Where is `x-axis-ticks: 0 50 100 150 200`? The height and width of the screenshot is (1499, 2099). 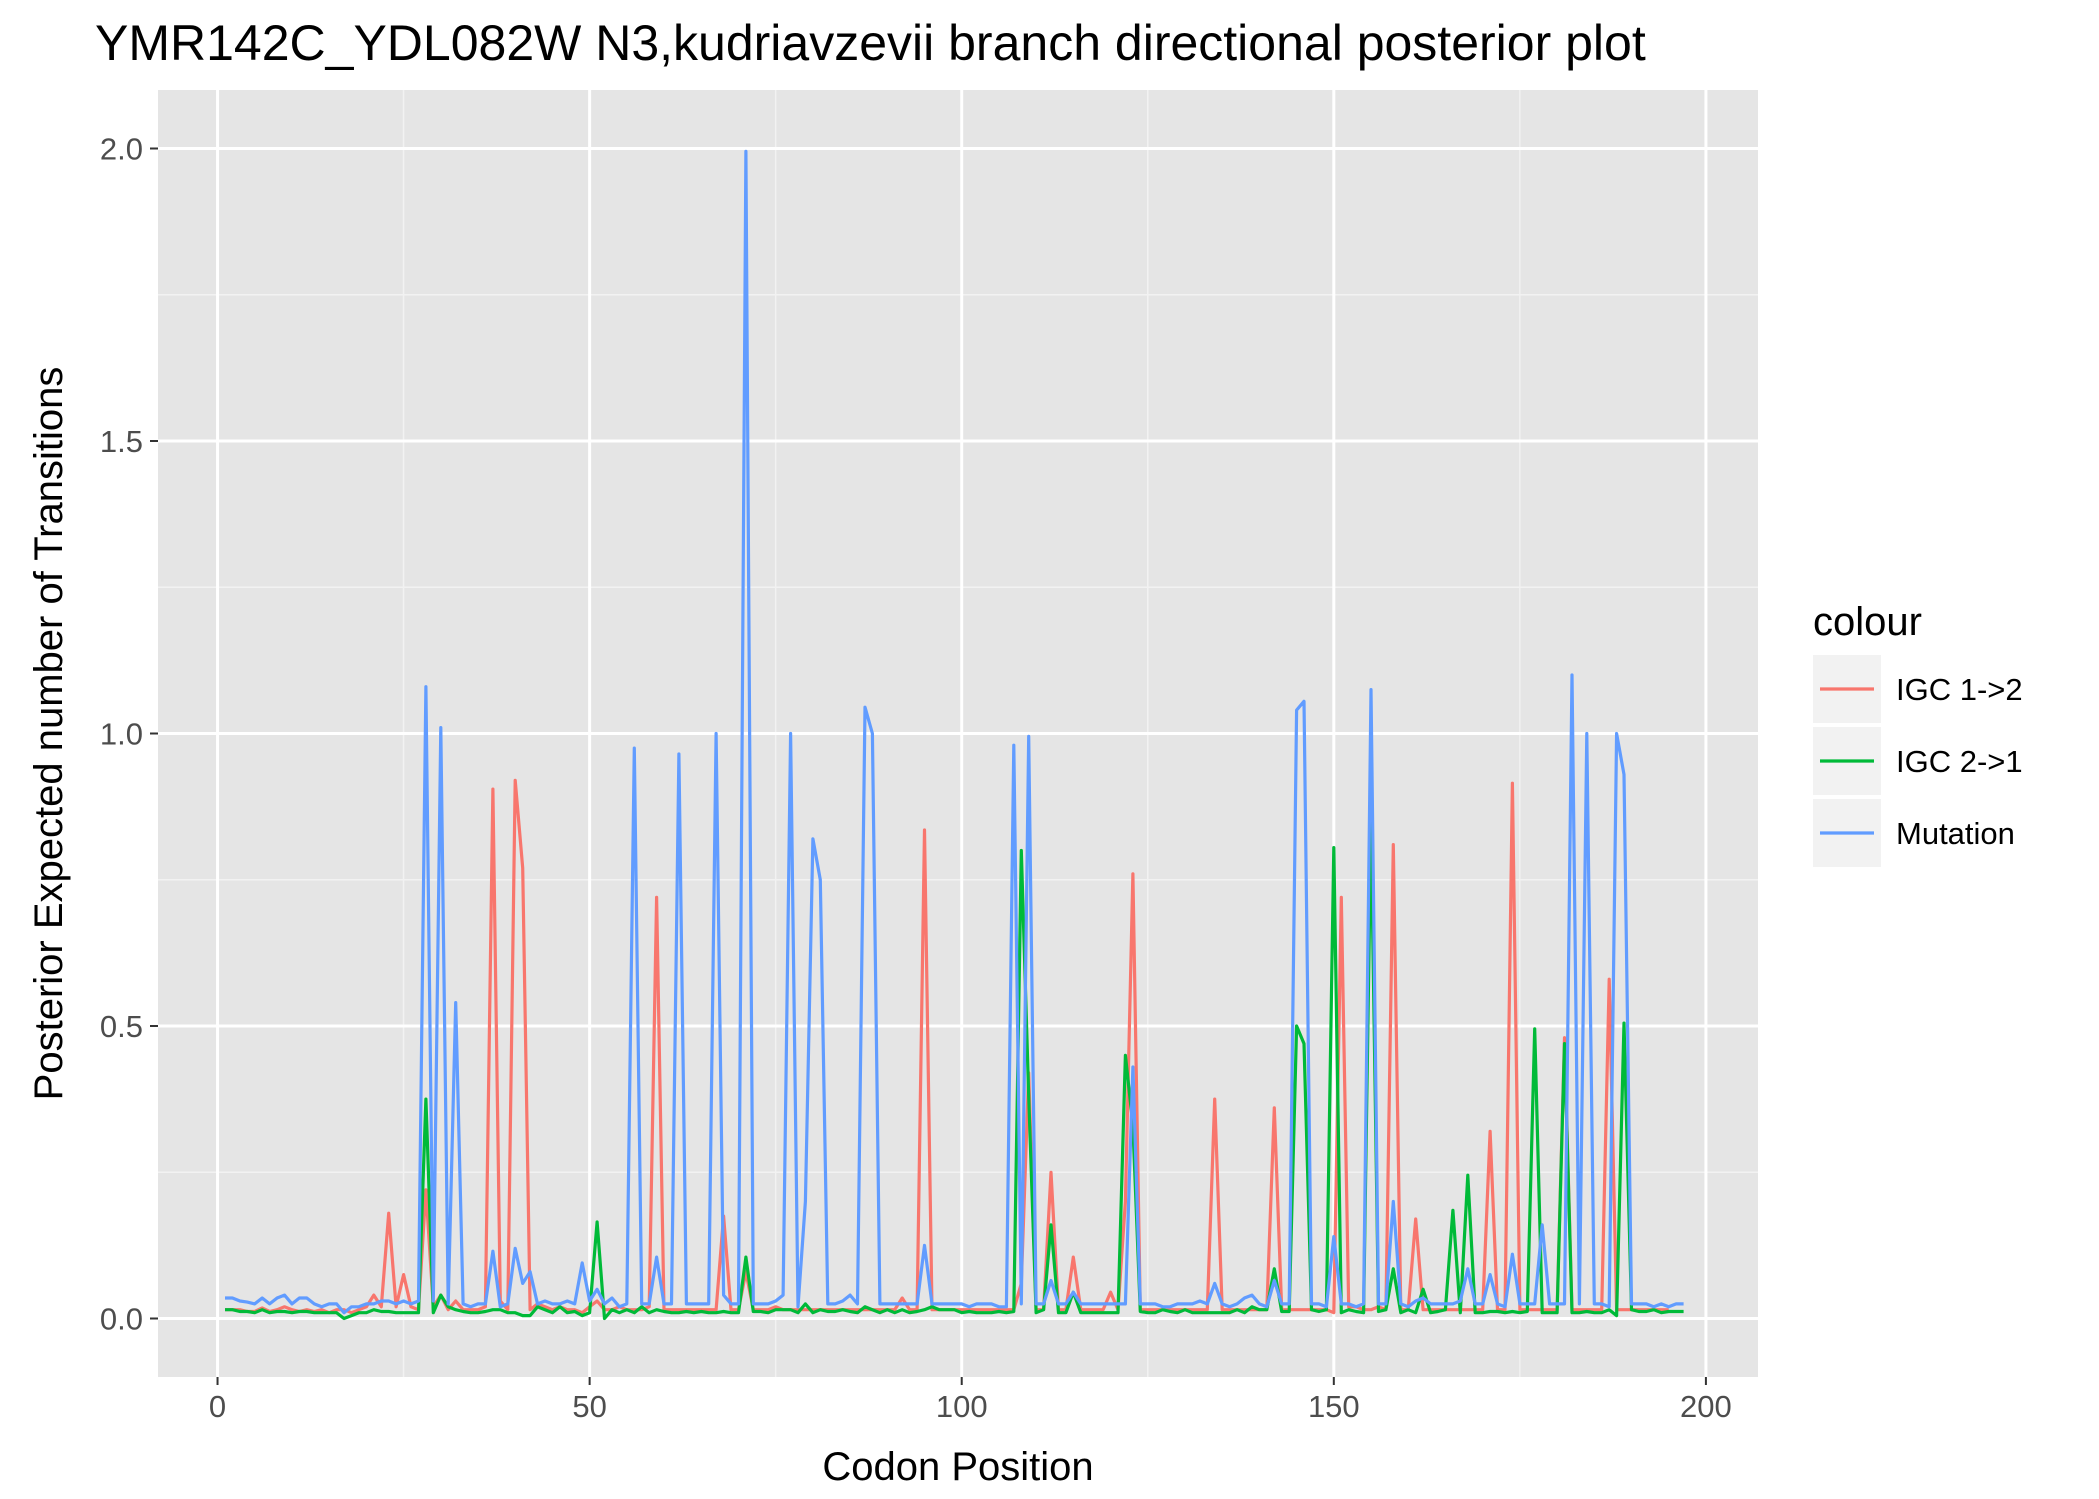 x-axis-ticks: 0 50 100 150 200 is located at coordinates (970, 1400).